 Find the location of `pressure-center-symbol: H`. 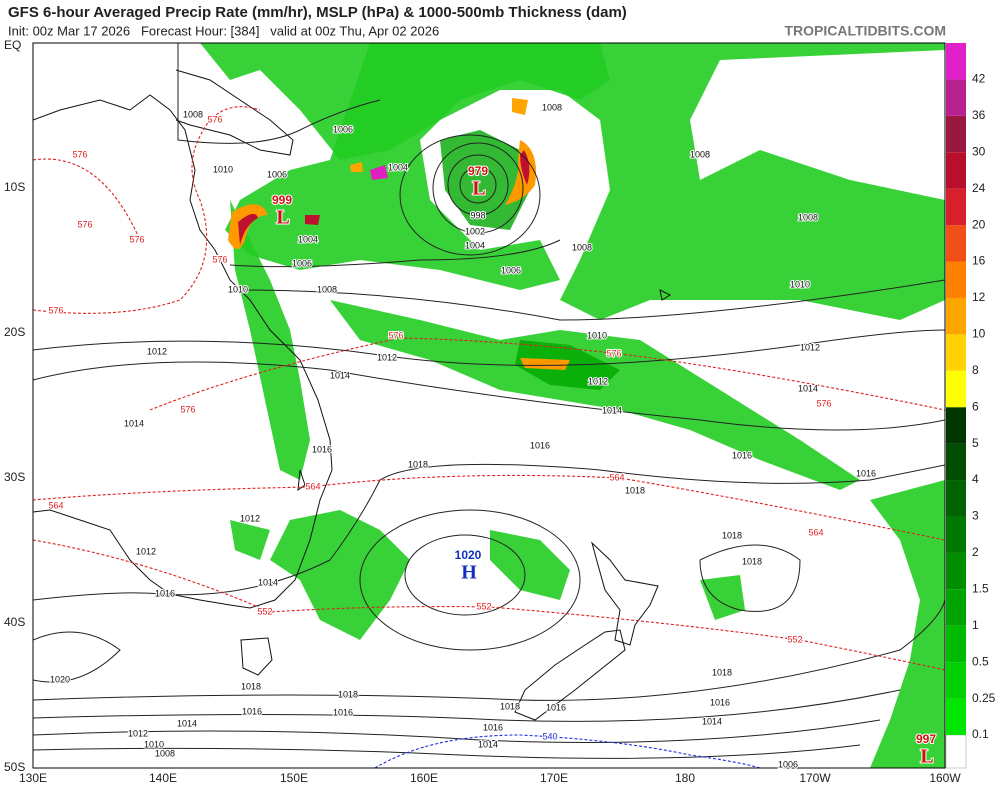

pressure-center-symbol: H is located at coordinates (469, 573).